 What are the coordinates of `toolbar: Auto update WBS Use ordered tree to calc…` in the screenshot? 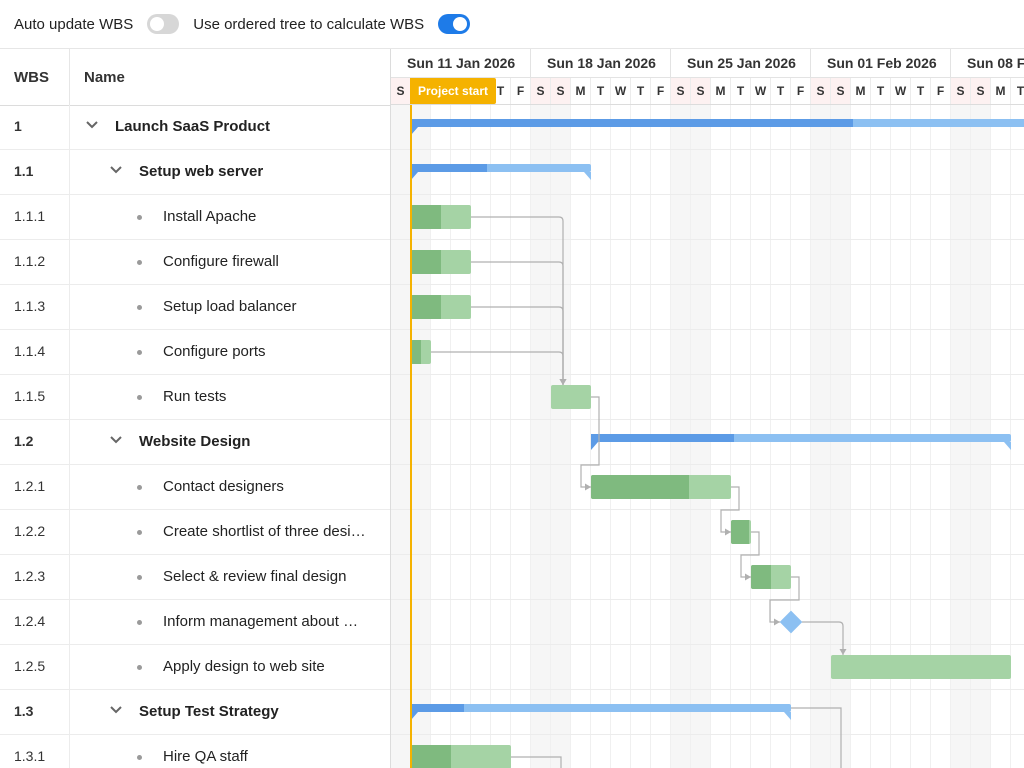 It's located at (512, 24).